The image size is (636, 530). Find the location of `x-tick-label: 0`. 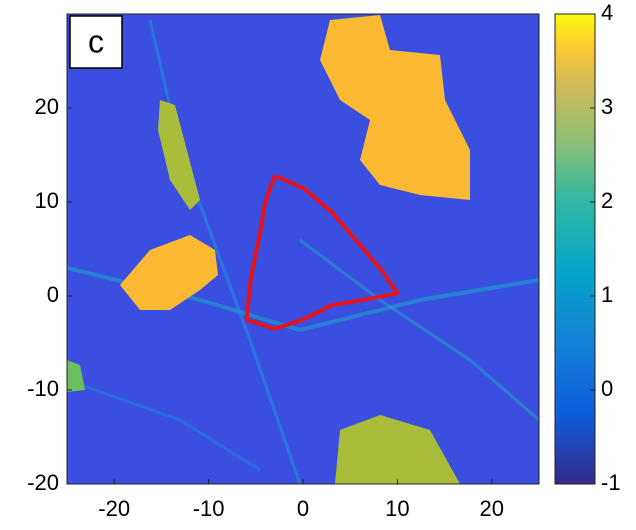

x-tick-label: 0 is located at coordinates (303, 508).